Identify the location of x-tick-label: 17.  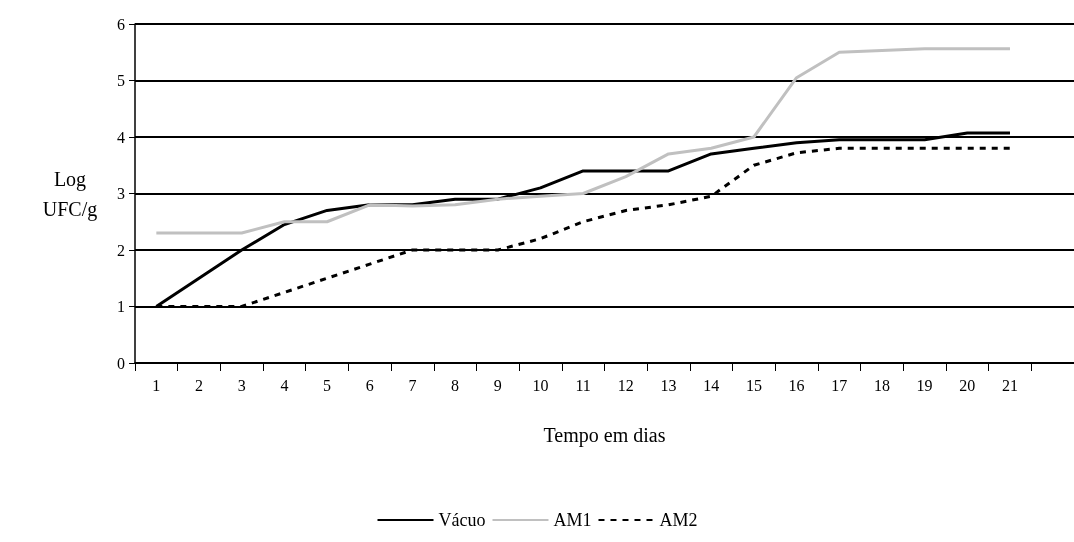
(839, 385).